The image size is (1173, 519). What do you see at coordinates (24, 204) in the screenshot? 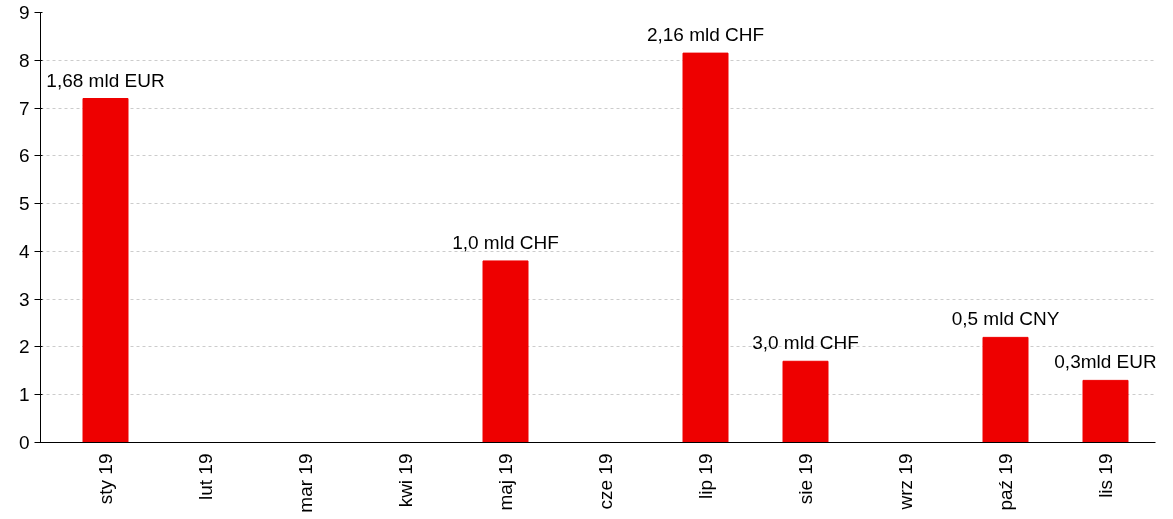
I see `y-tick-label: 5` at bounding box center [24, 204].